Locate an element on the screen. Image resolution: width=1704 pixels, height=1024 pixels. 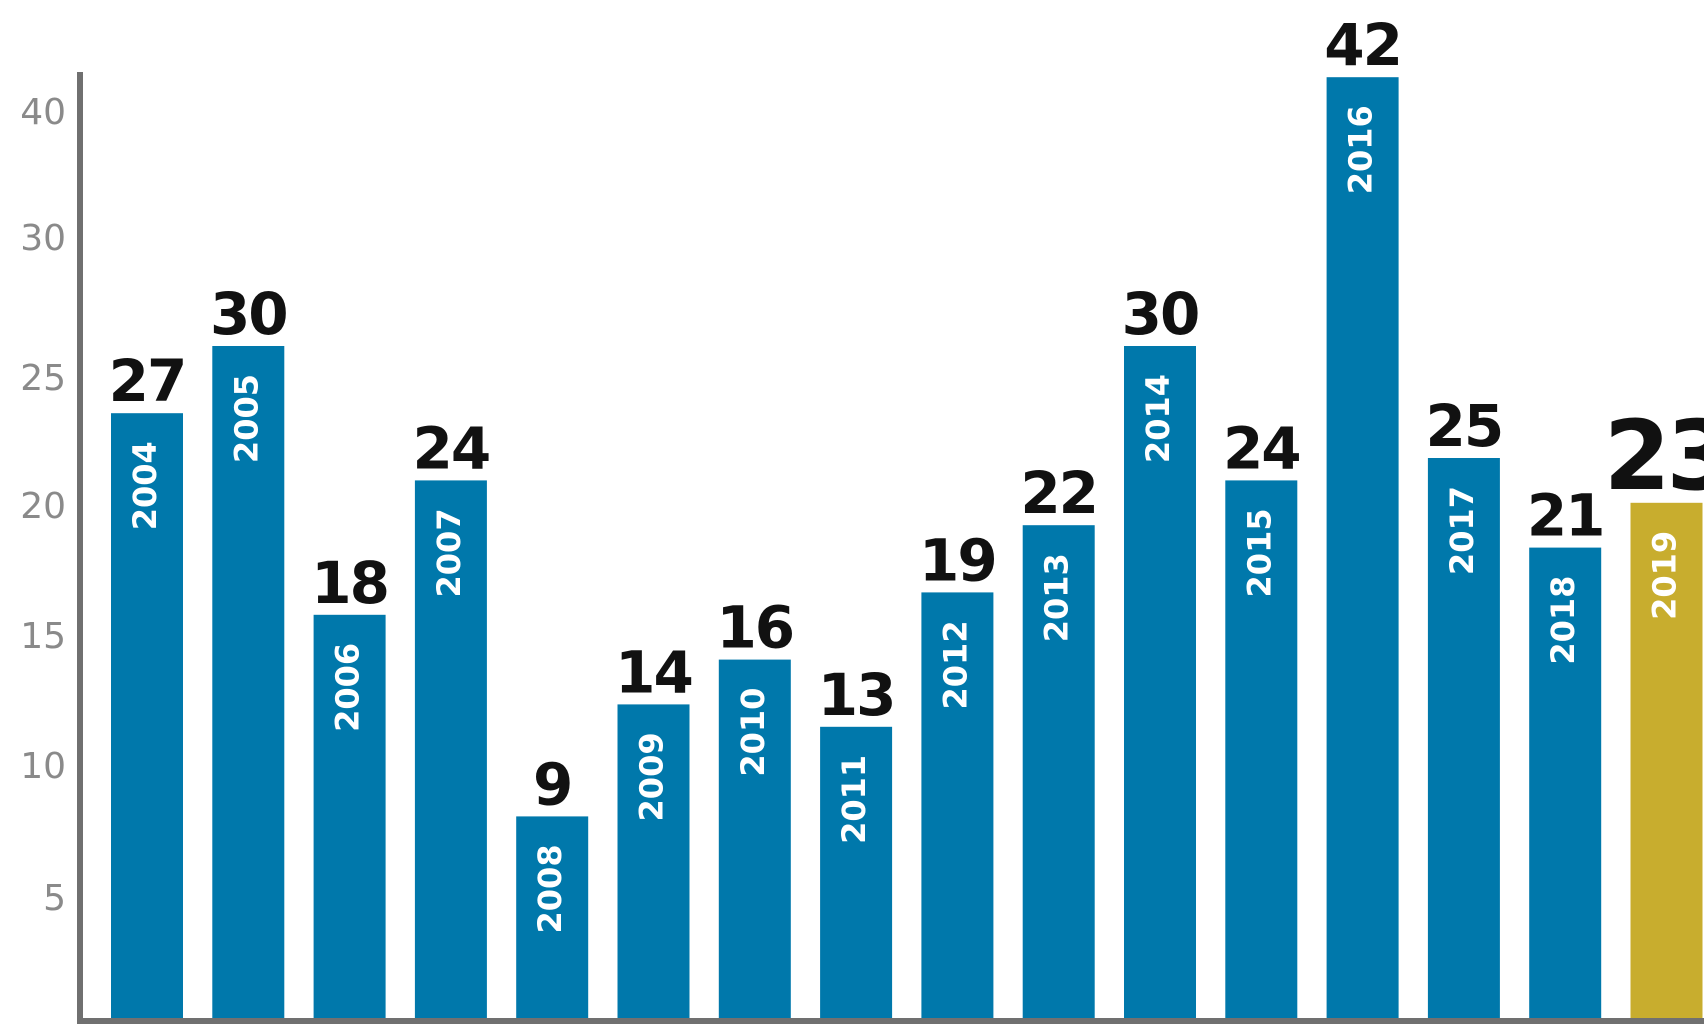
bar-value-label: 27 is located at coordinates (147, 381).